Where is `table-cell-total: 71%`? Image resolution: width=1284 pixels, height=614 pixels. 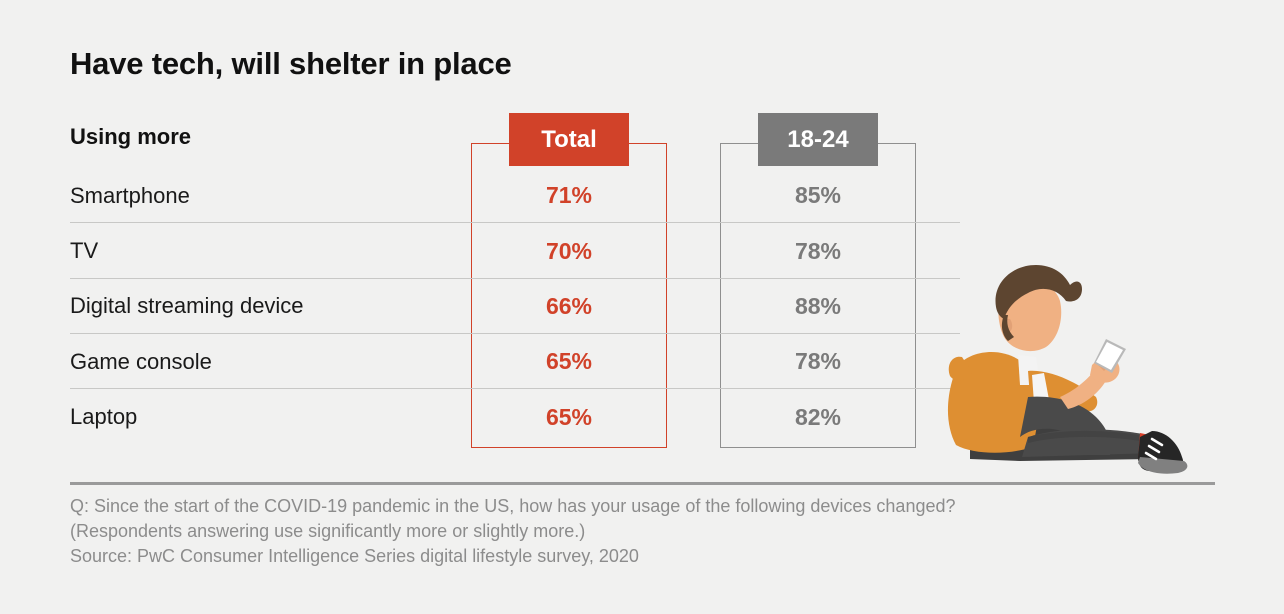 table-cell-total: 71% is located at coordinates (569, 195).